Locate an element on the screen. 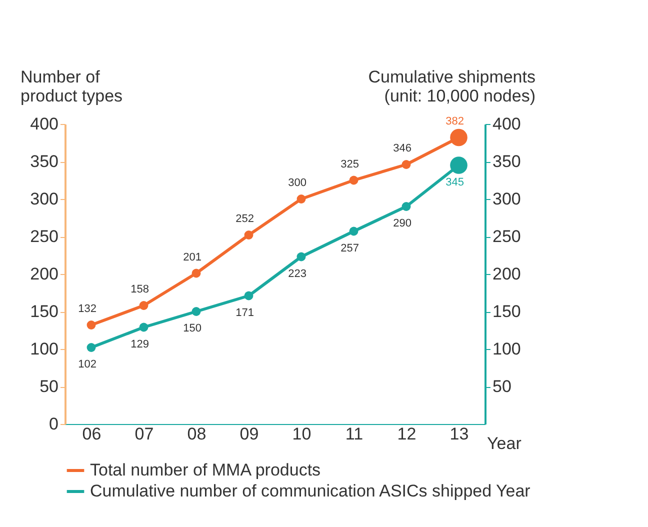 Image resolution: width=648 pixels, height=527 pixels. data-label: 158 is located at coordinates (139, 290).